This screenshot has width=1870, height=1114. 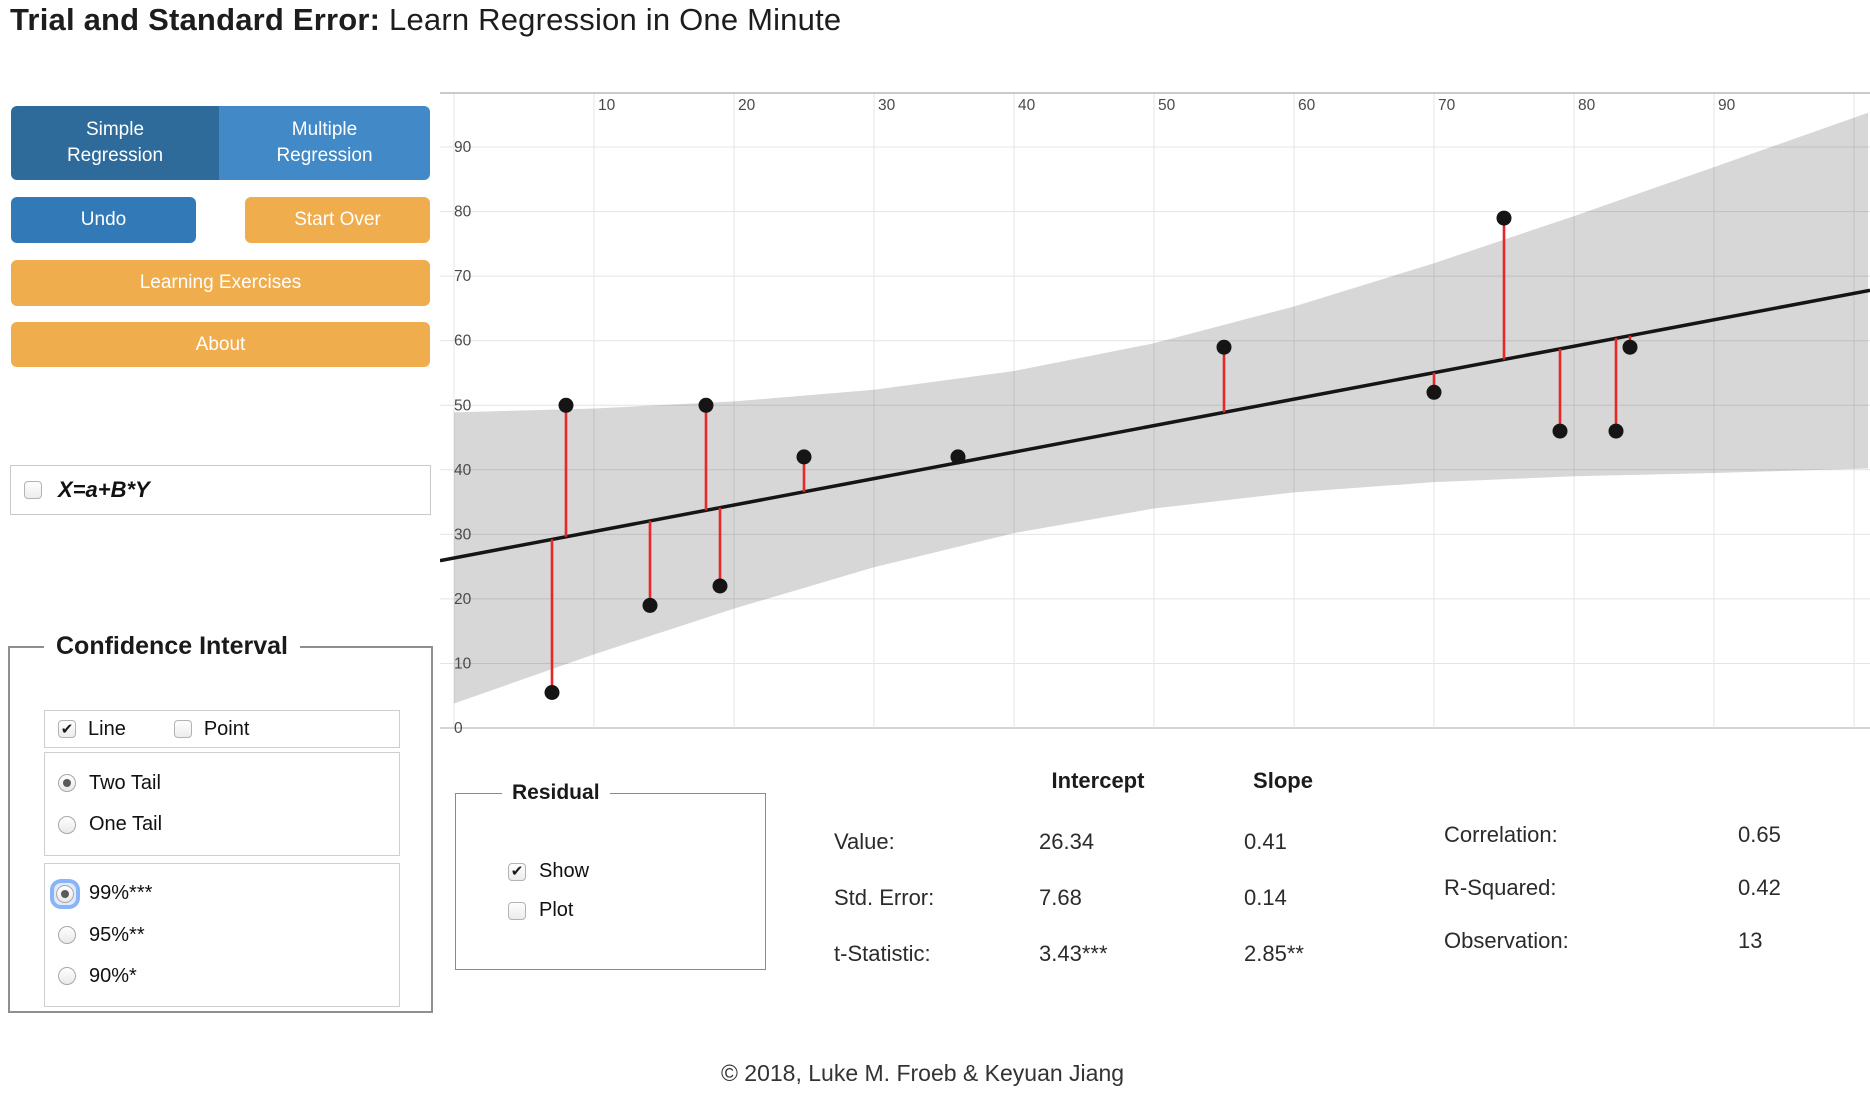 I want to click on table-row-correlation: Correlation: 0.65, so click(x=1641, y=834).